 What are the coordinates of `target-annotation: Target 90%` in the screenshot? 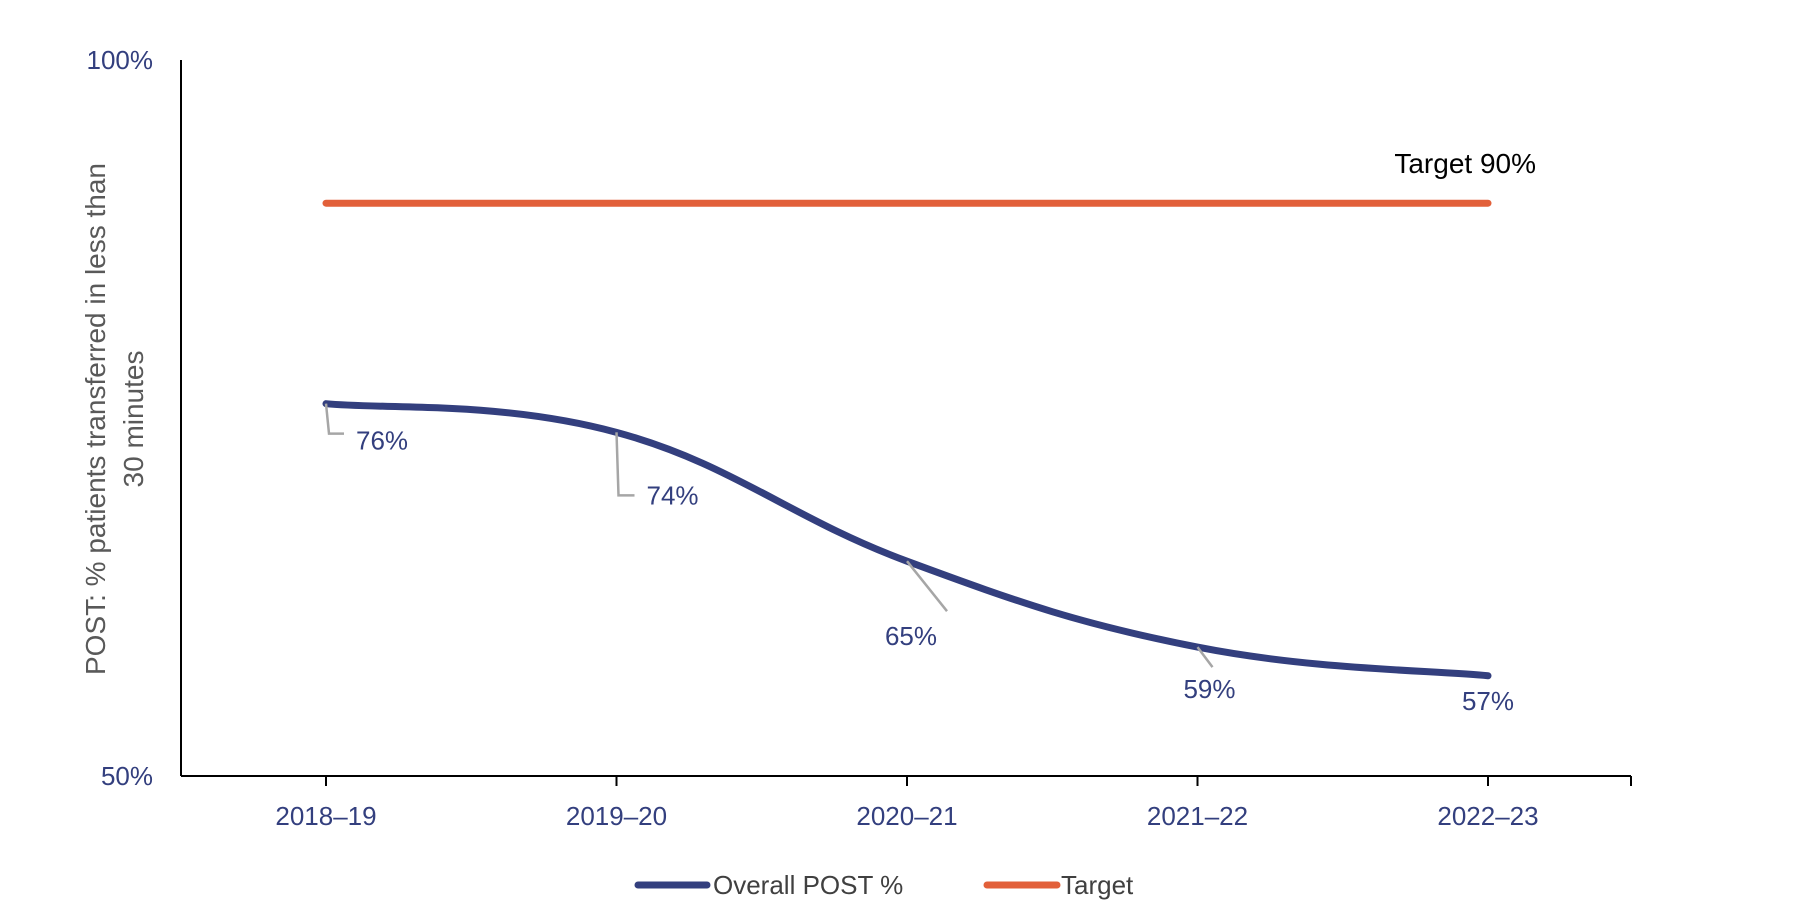 It's located at (1465, 163).